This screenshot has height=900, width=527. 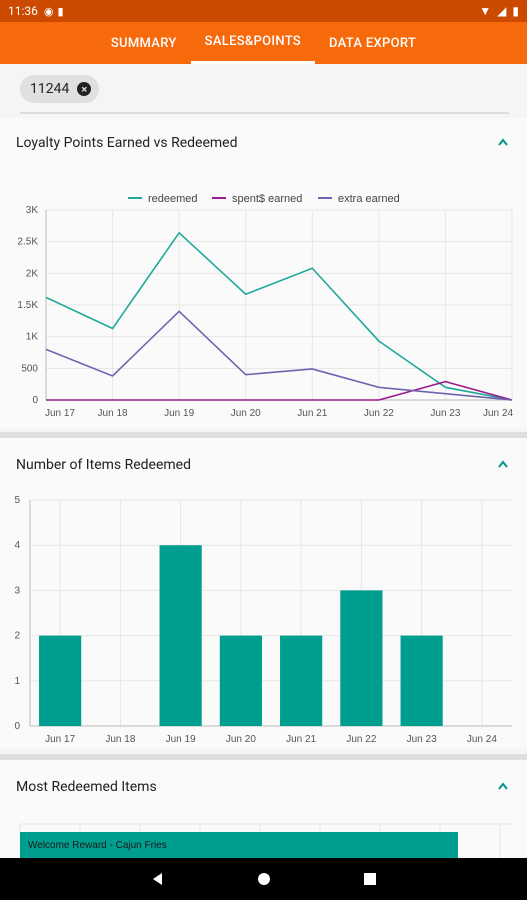 I want to click on most-redeemed-bar-chart: Welcome Reward - Cajun Fries, so click(x=265, y=840).